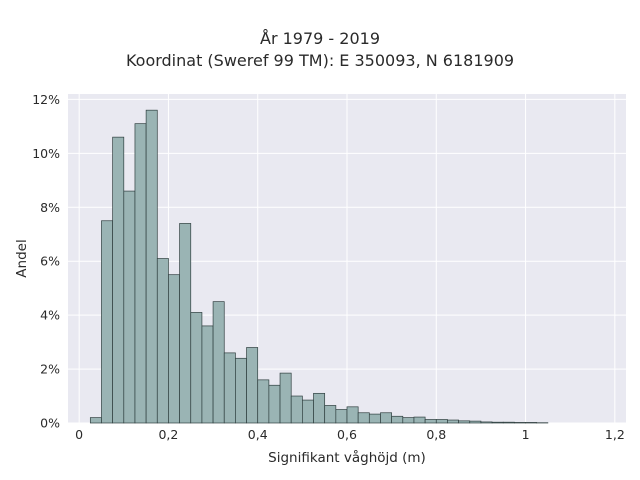 The image size is (640, 480). Describe the element at coordinates (615, 434) in the screenshot. I see `x-tick-label: 1,2` at that location.